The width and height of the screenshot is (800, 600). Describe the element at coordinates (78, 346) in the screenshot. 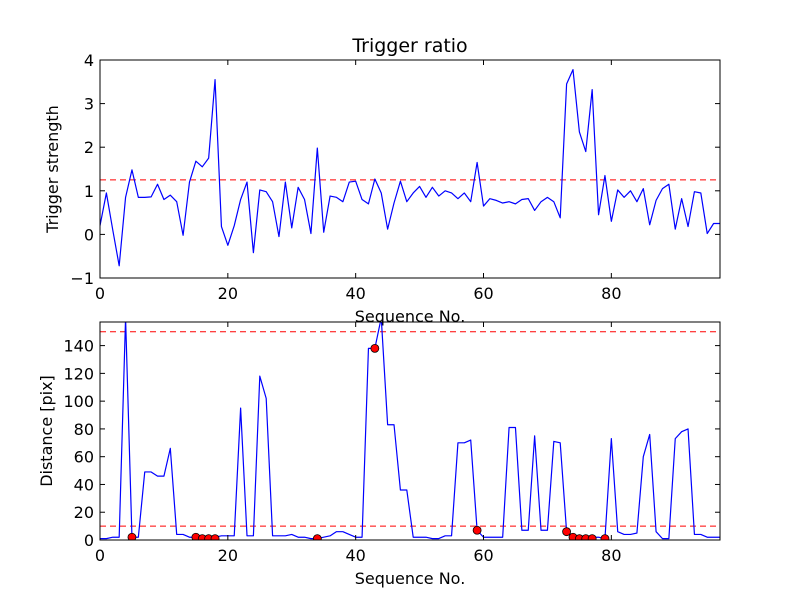

I see `y-tick-label: 140` at that location.